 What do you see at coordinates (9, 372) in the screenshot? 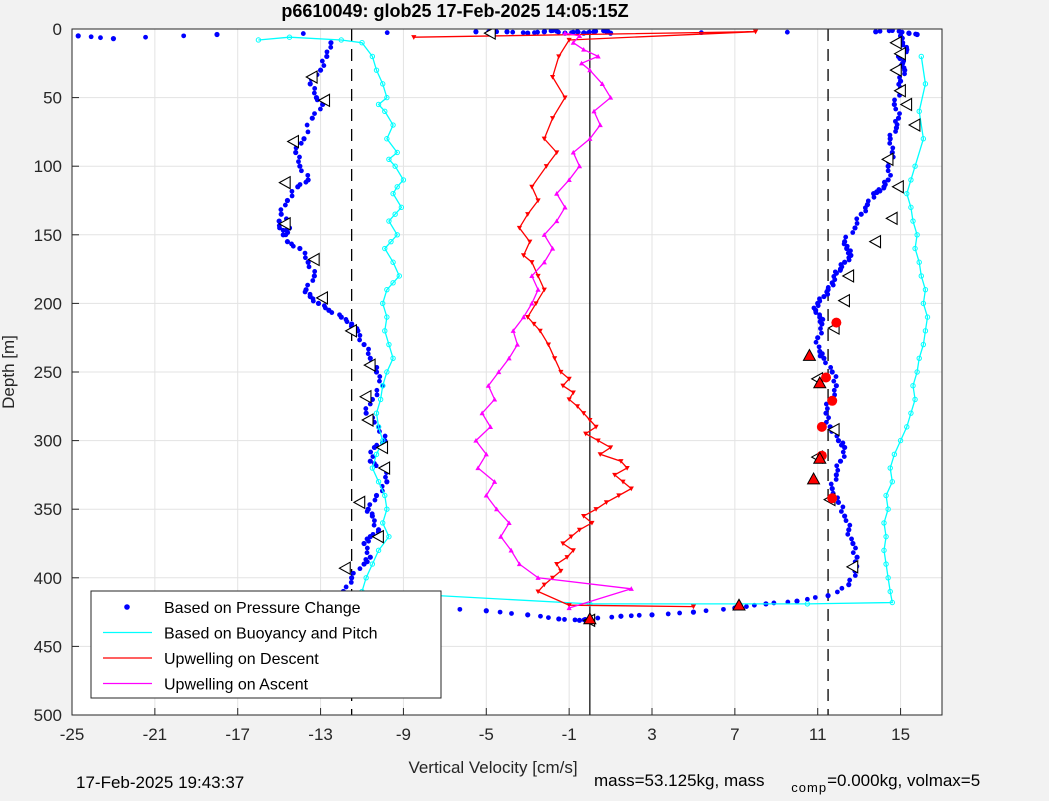
I see `y-axis-label: Depth [m]` at bounding box center [9, 372].